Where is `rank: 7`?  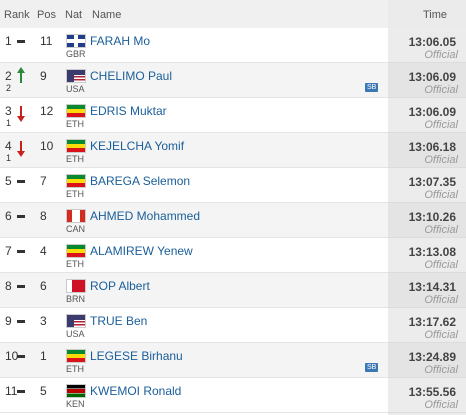 rank: 7 is located at coordinates (8, 251).